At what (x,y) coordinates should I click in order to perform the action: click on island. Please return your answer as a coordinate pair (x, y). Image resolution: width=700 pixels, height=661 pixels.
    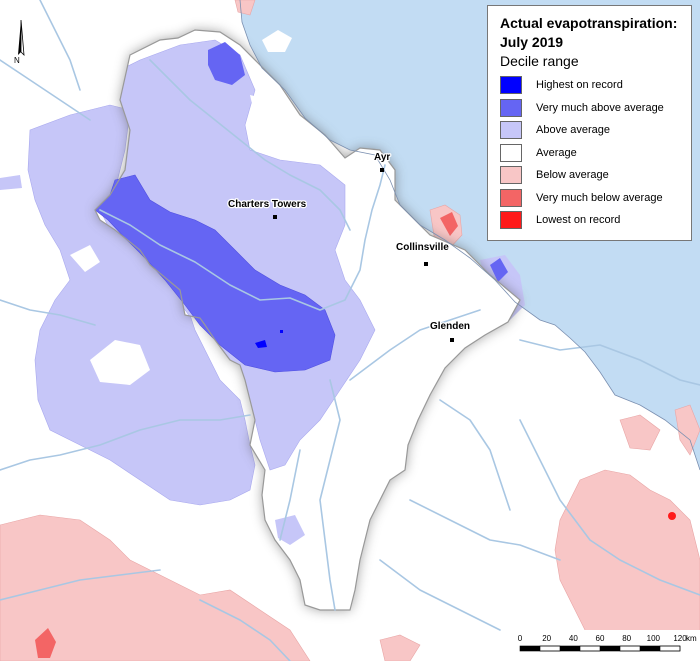
    Looking at the image, I should click on (277, 41).